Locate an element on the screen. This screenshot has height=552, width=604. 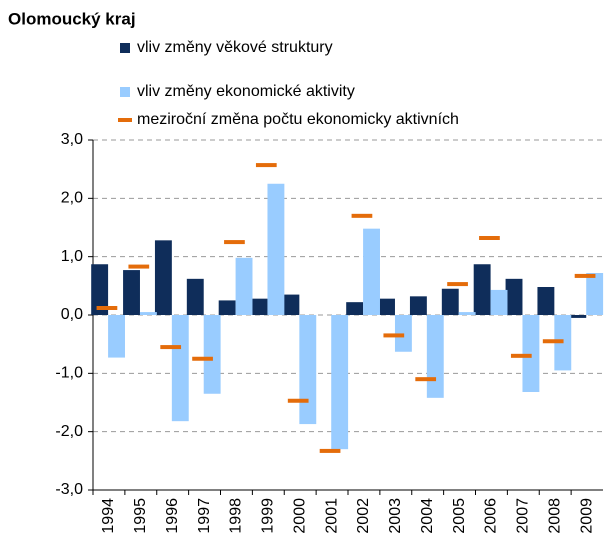
y-tick-label: -2,0 is located at coordinates (69, 431).